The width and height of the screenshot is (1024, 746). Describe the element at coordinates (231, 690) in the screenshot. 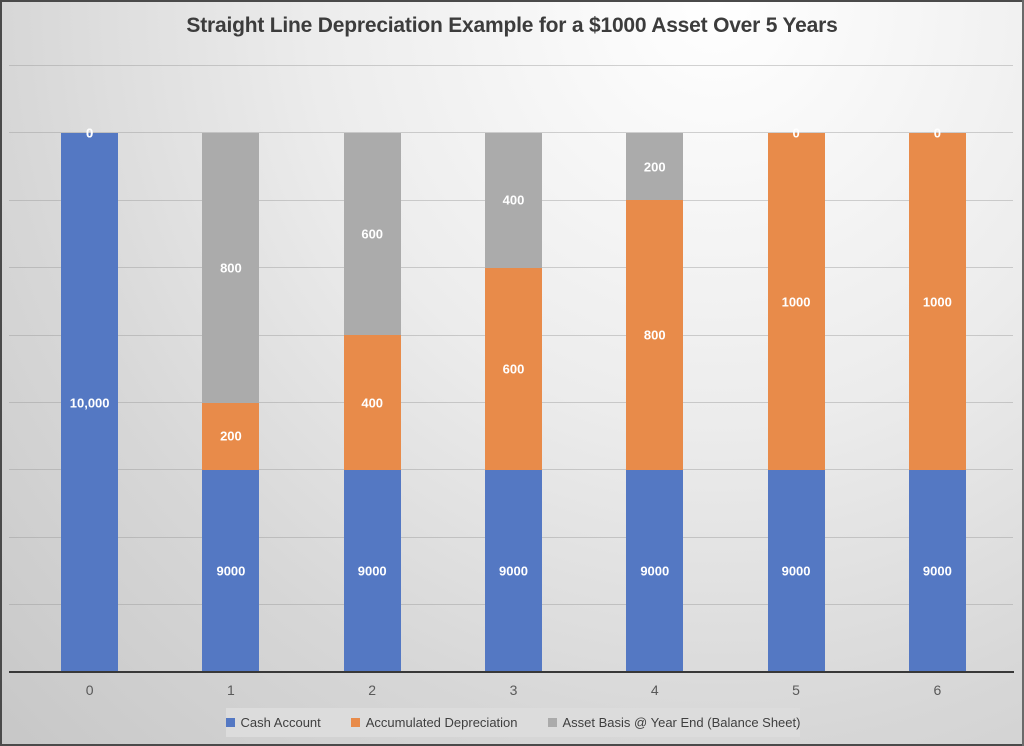

I see `x-axis-tick-label: 1` at that location.